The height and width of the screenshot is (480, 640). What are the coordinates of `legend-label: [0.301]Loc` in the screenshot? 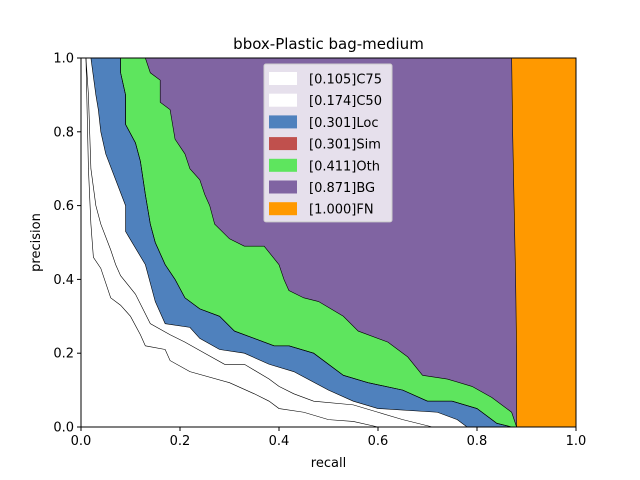 It's located at (343, 123).